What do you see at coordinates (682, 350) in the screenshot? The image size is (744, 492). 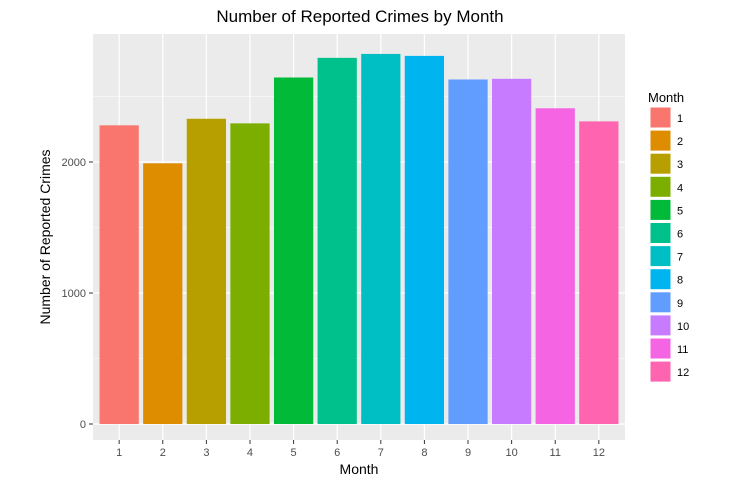 I see `legend-label: 11` at bounding box center [682, 350].